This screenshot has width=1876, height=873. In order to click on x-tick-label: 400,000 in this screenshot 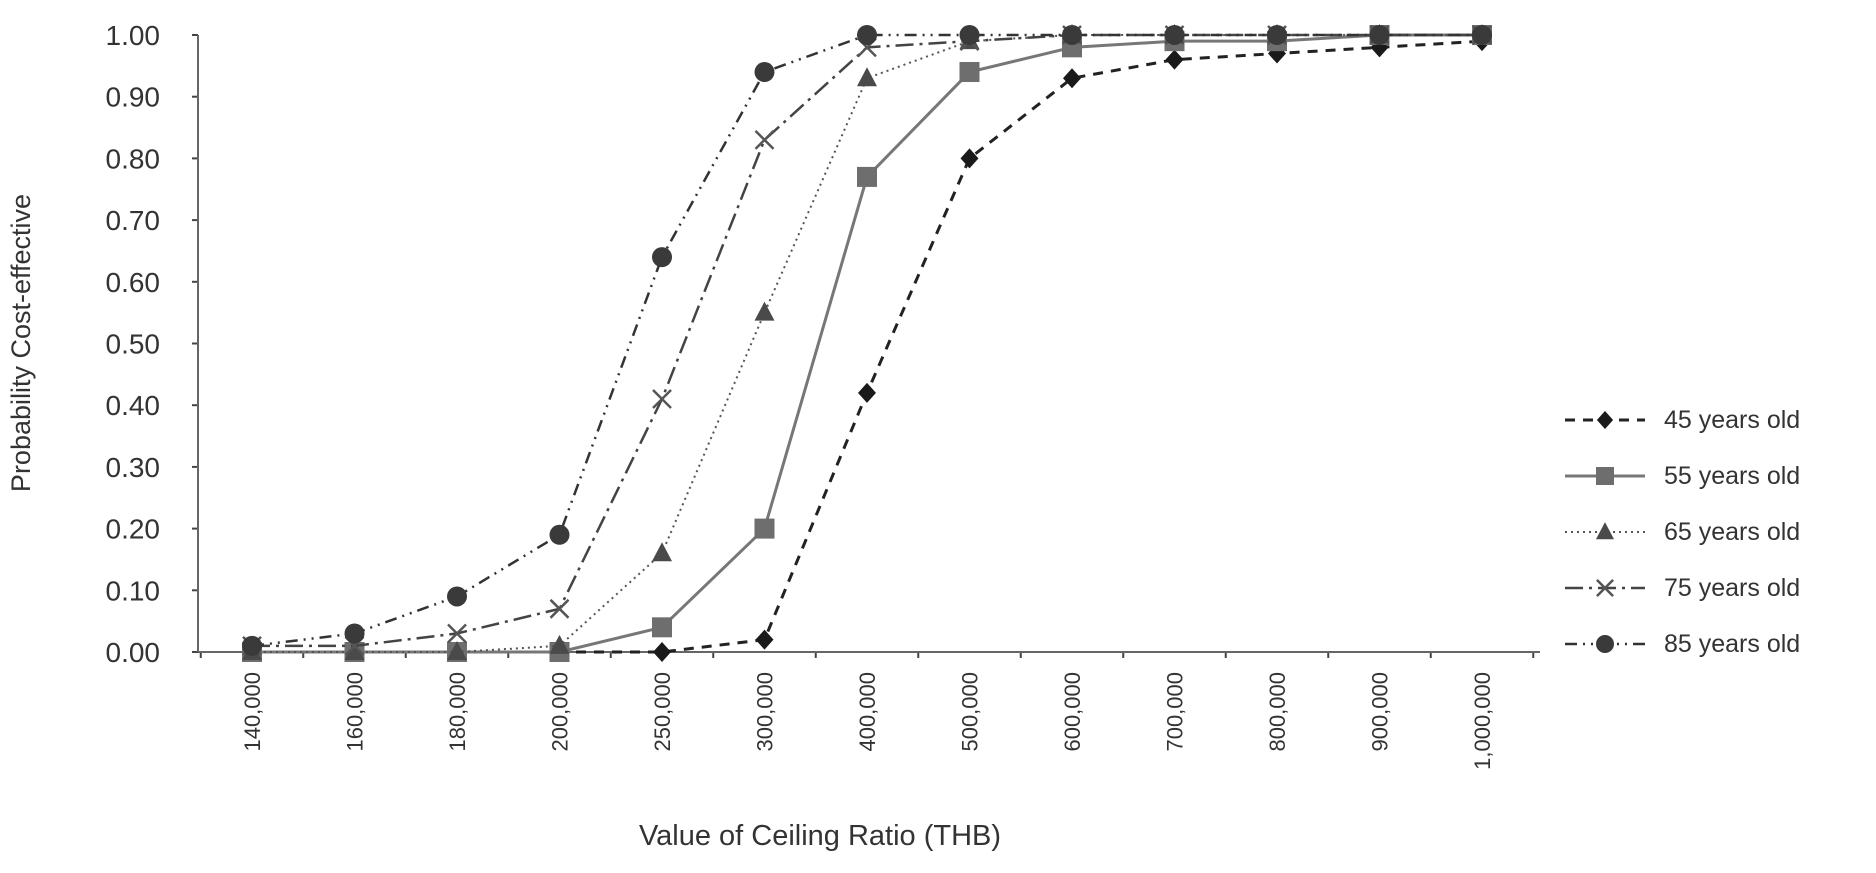, I will do `click(867, 712)`.